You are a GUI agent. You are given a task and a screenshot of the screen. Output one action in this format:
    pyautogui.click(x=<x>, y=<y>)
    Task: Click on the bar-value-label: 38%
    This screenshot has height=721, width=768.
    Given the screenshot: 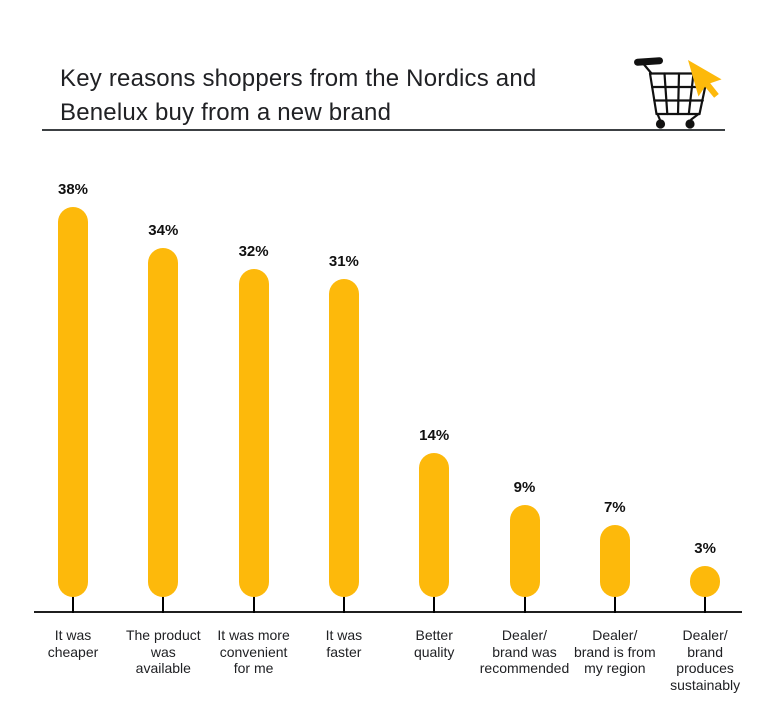 What is the action you would take?
    pyautogui.click(x=73, y=189)
    